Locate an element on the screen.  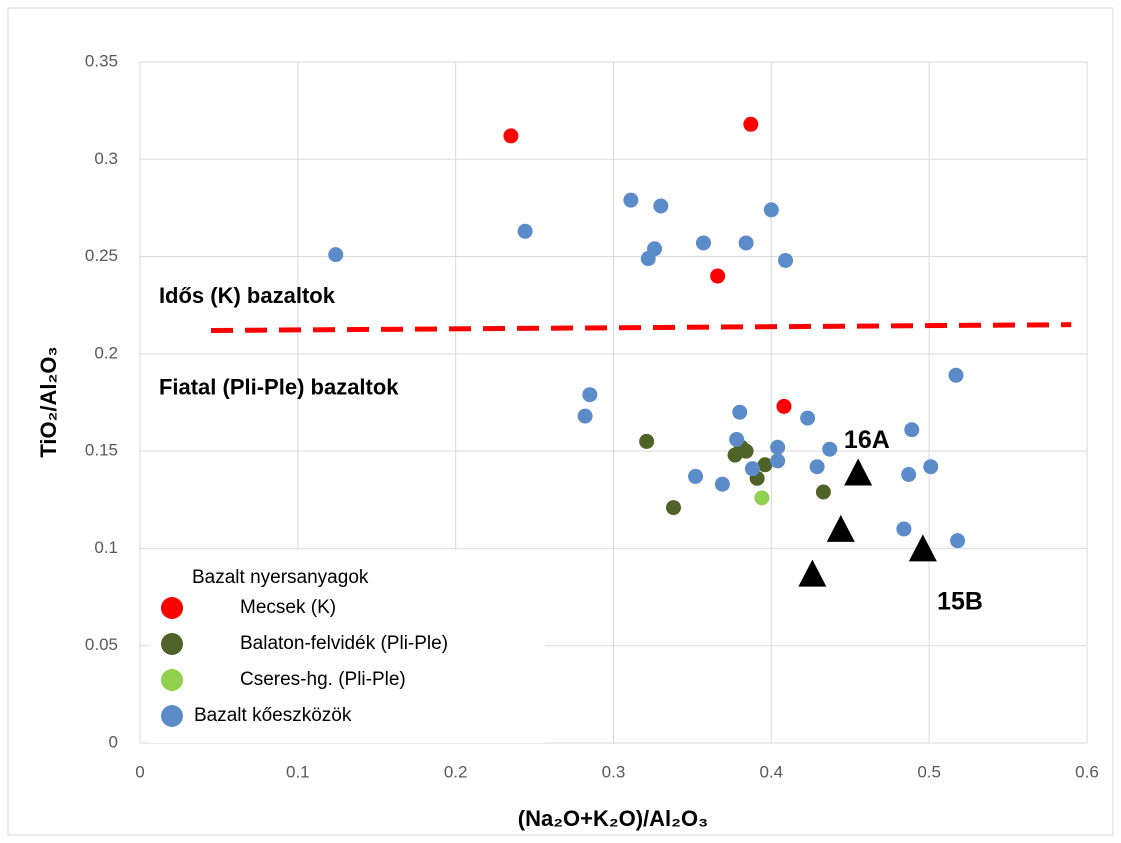
reference-line is located at coordinates (641, 328).